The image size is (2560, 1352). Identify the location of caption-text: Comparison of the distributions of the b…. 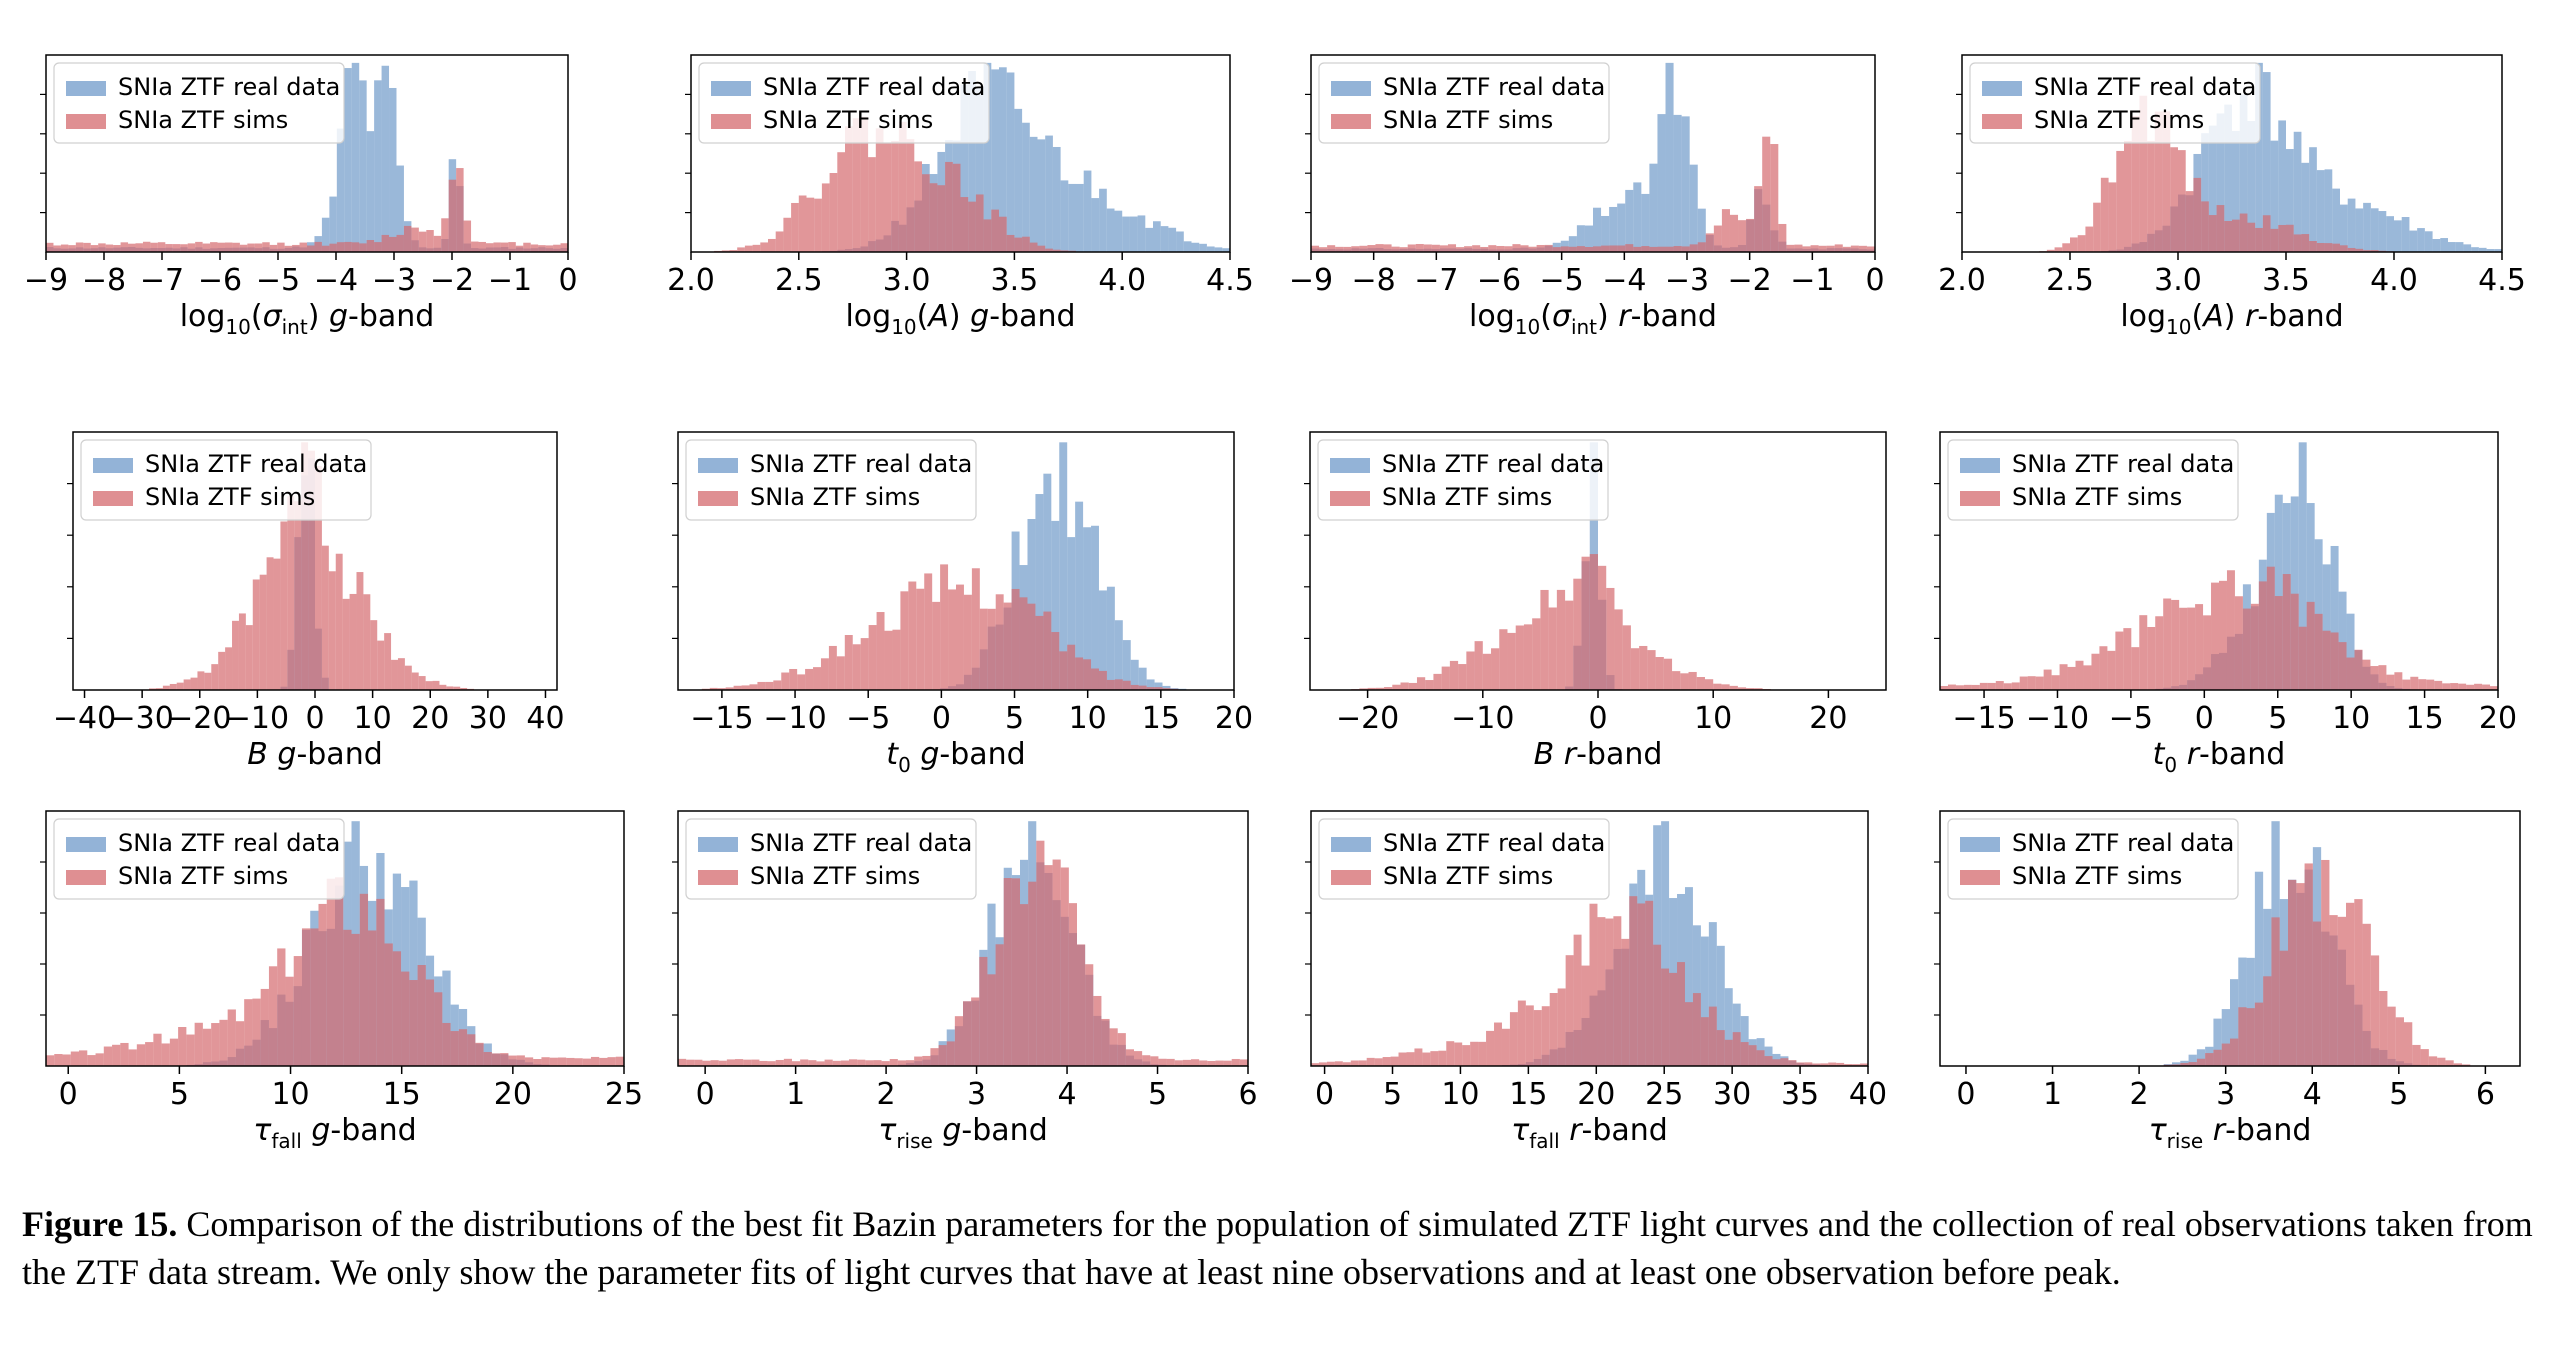
(1277, 1248).